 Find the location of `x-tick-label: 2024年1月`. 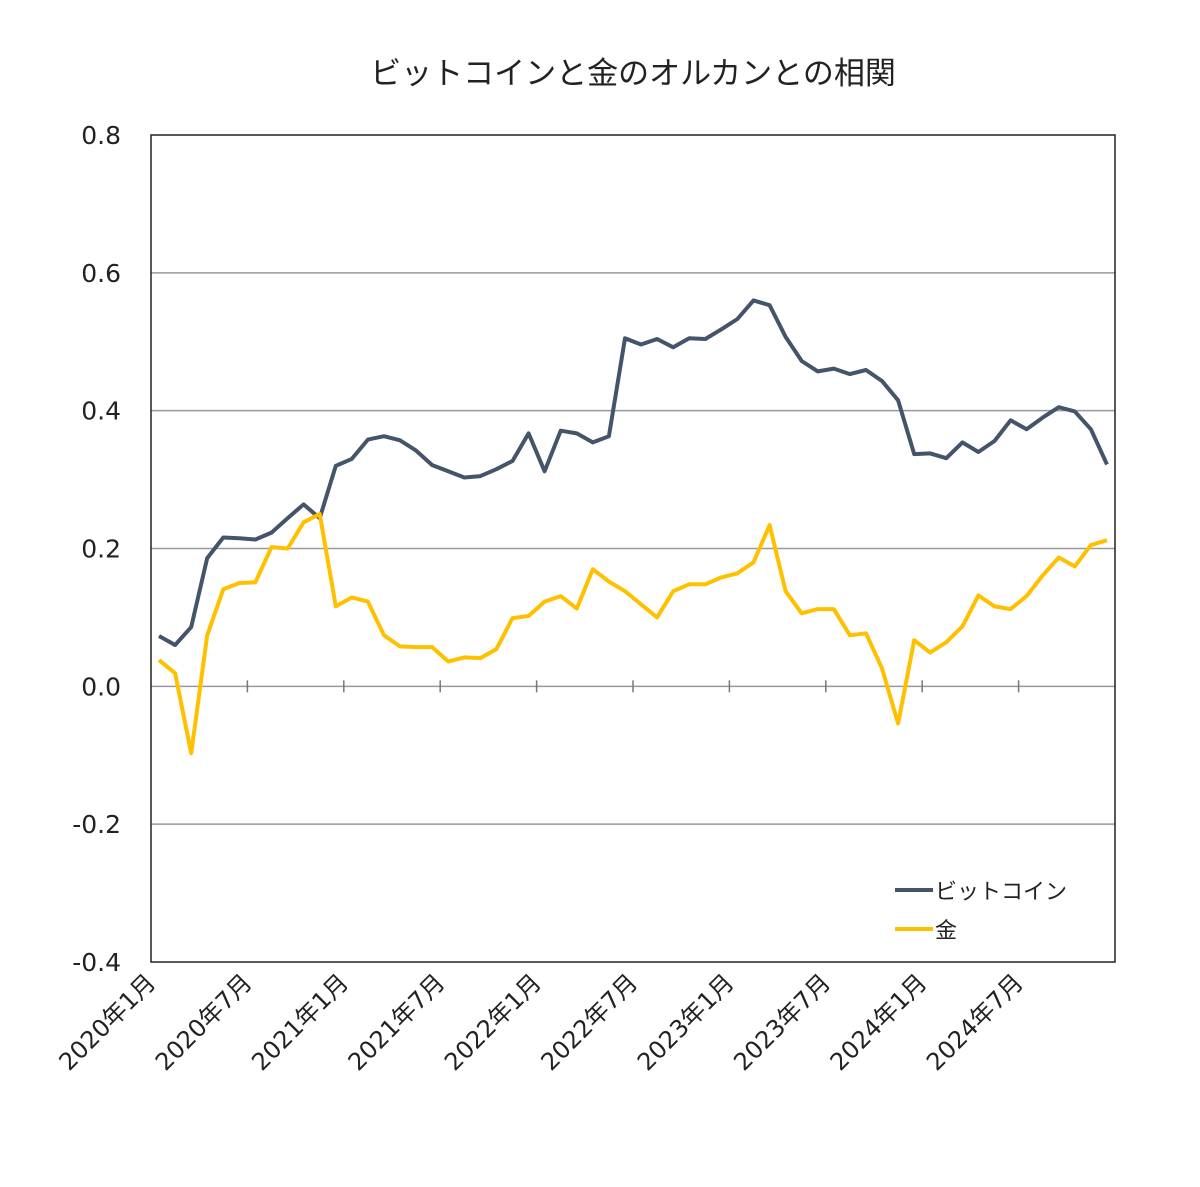

x-tick-label: 2024年1月 is located at coordinates (879, 1022).